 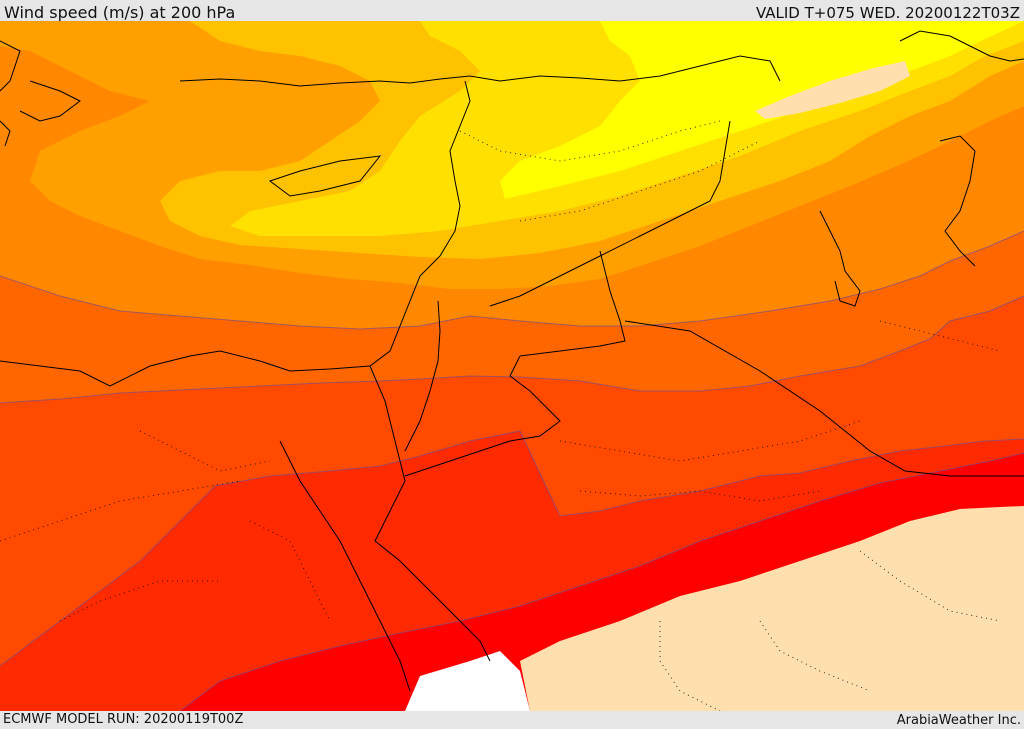 What do you see at coordinates (887, 13) in the screenshot?
I see `valid-time-label: VALID T+075 WED. 20200122T03Z` at bounding box center [887, 13].